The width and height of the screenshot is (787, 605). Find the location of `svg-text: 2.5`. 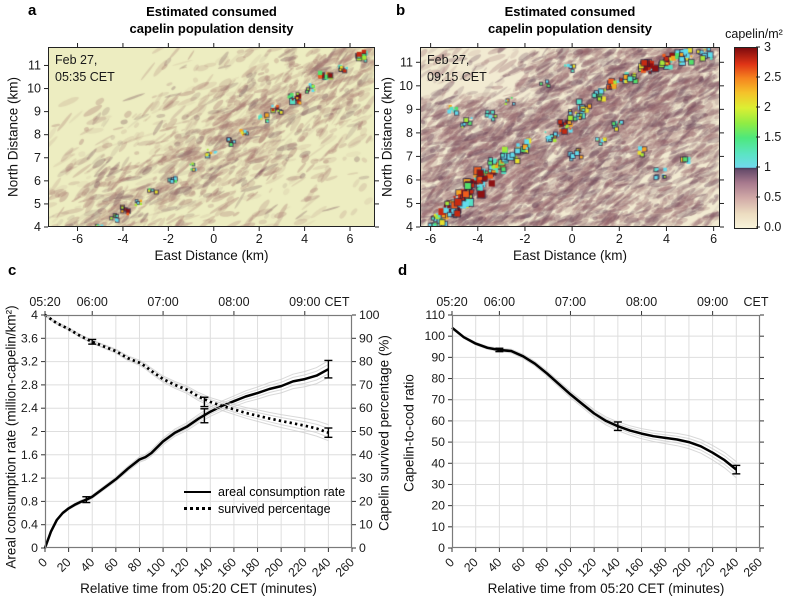

svg-text: 2.5 is located at coordinates (772, 77).